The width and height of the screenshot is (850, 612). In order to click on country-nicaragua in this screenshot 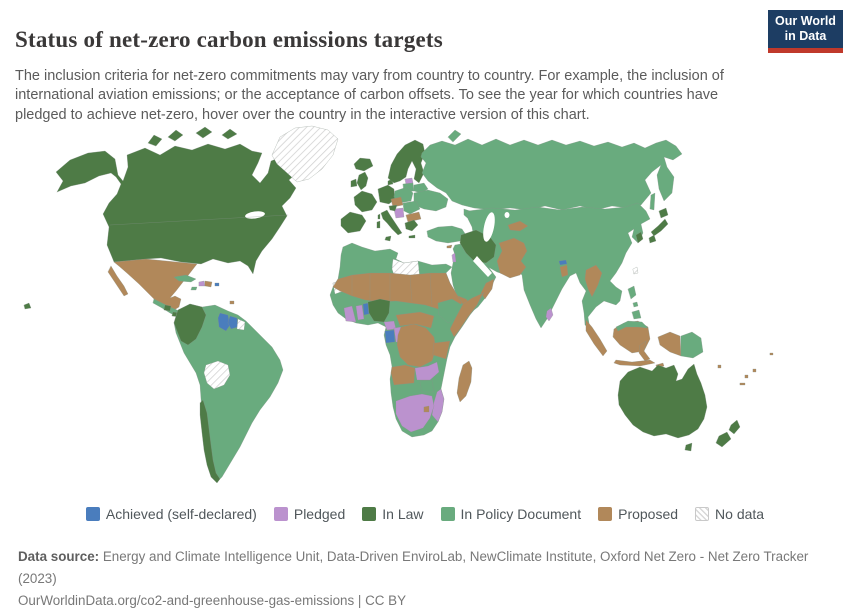, I will do `click(167, 308)`.